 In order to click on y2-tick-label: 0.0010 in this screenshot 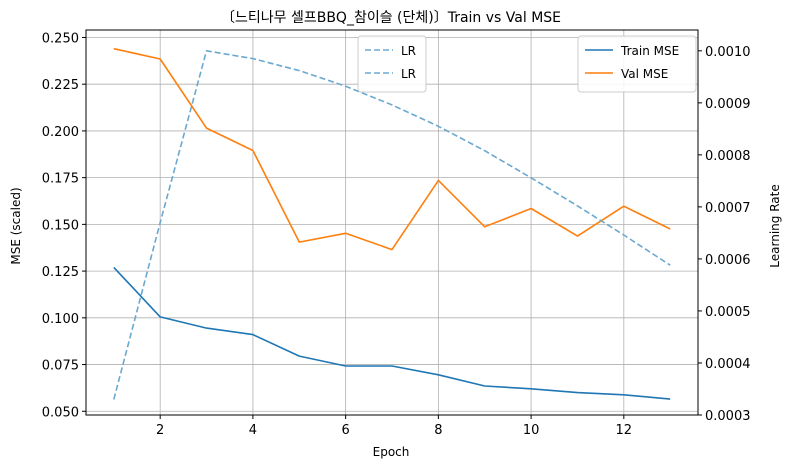, I will do `click(728, 52)`.